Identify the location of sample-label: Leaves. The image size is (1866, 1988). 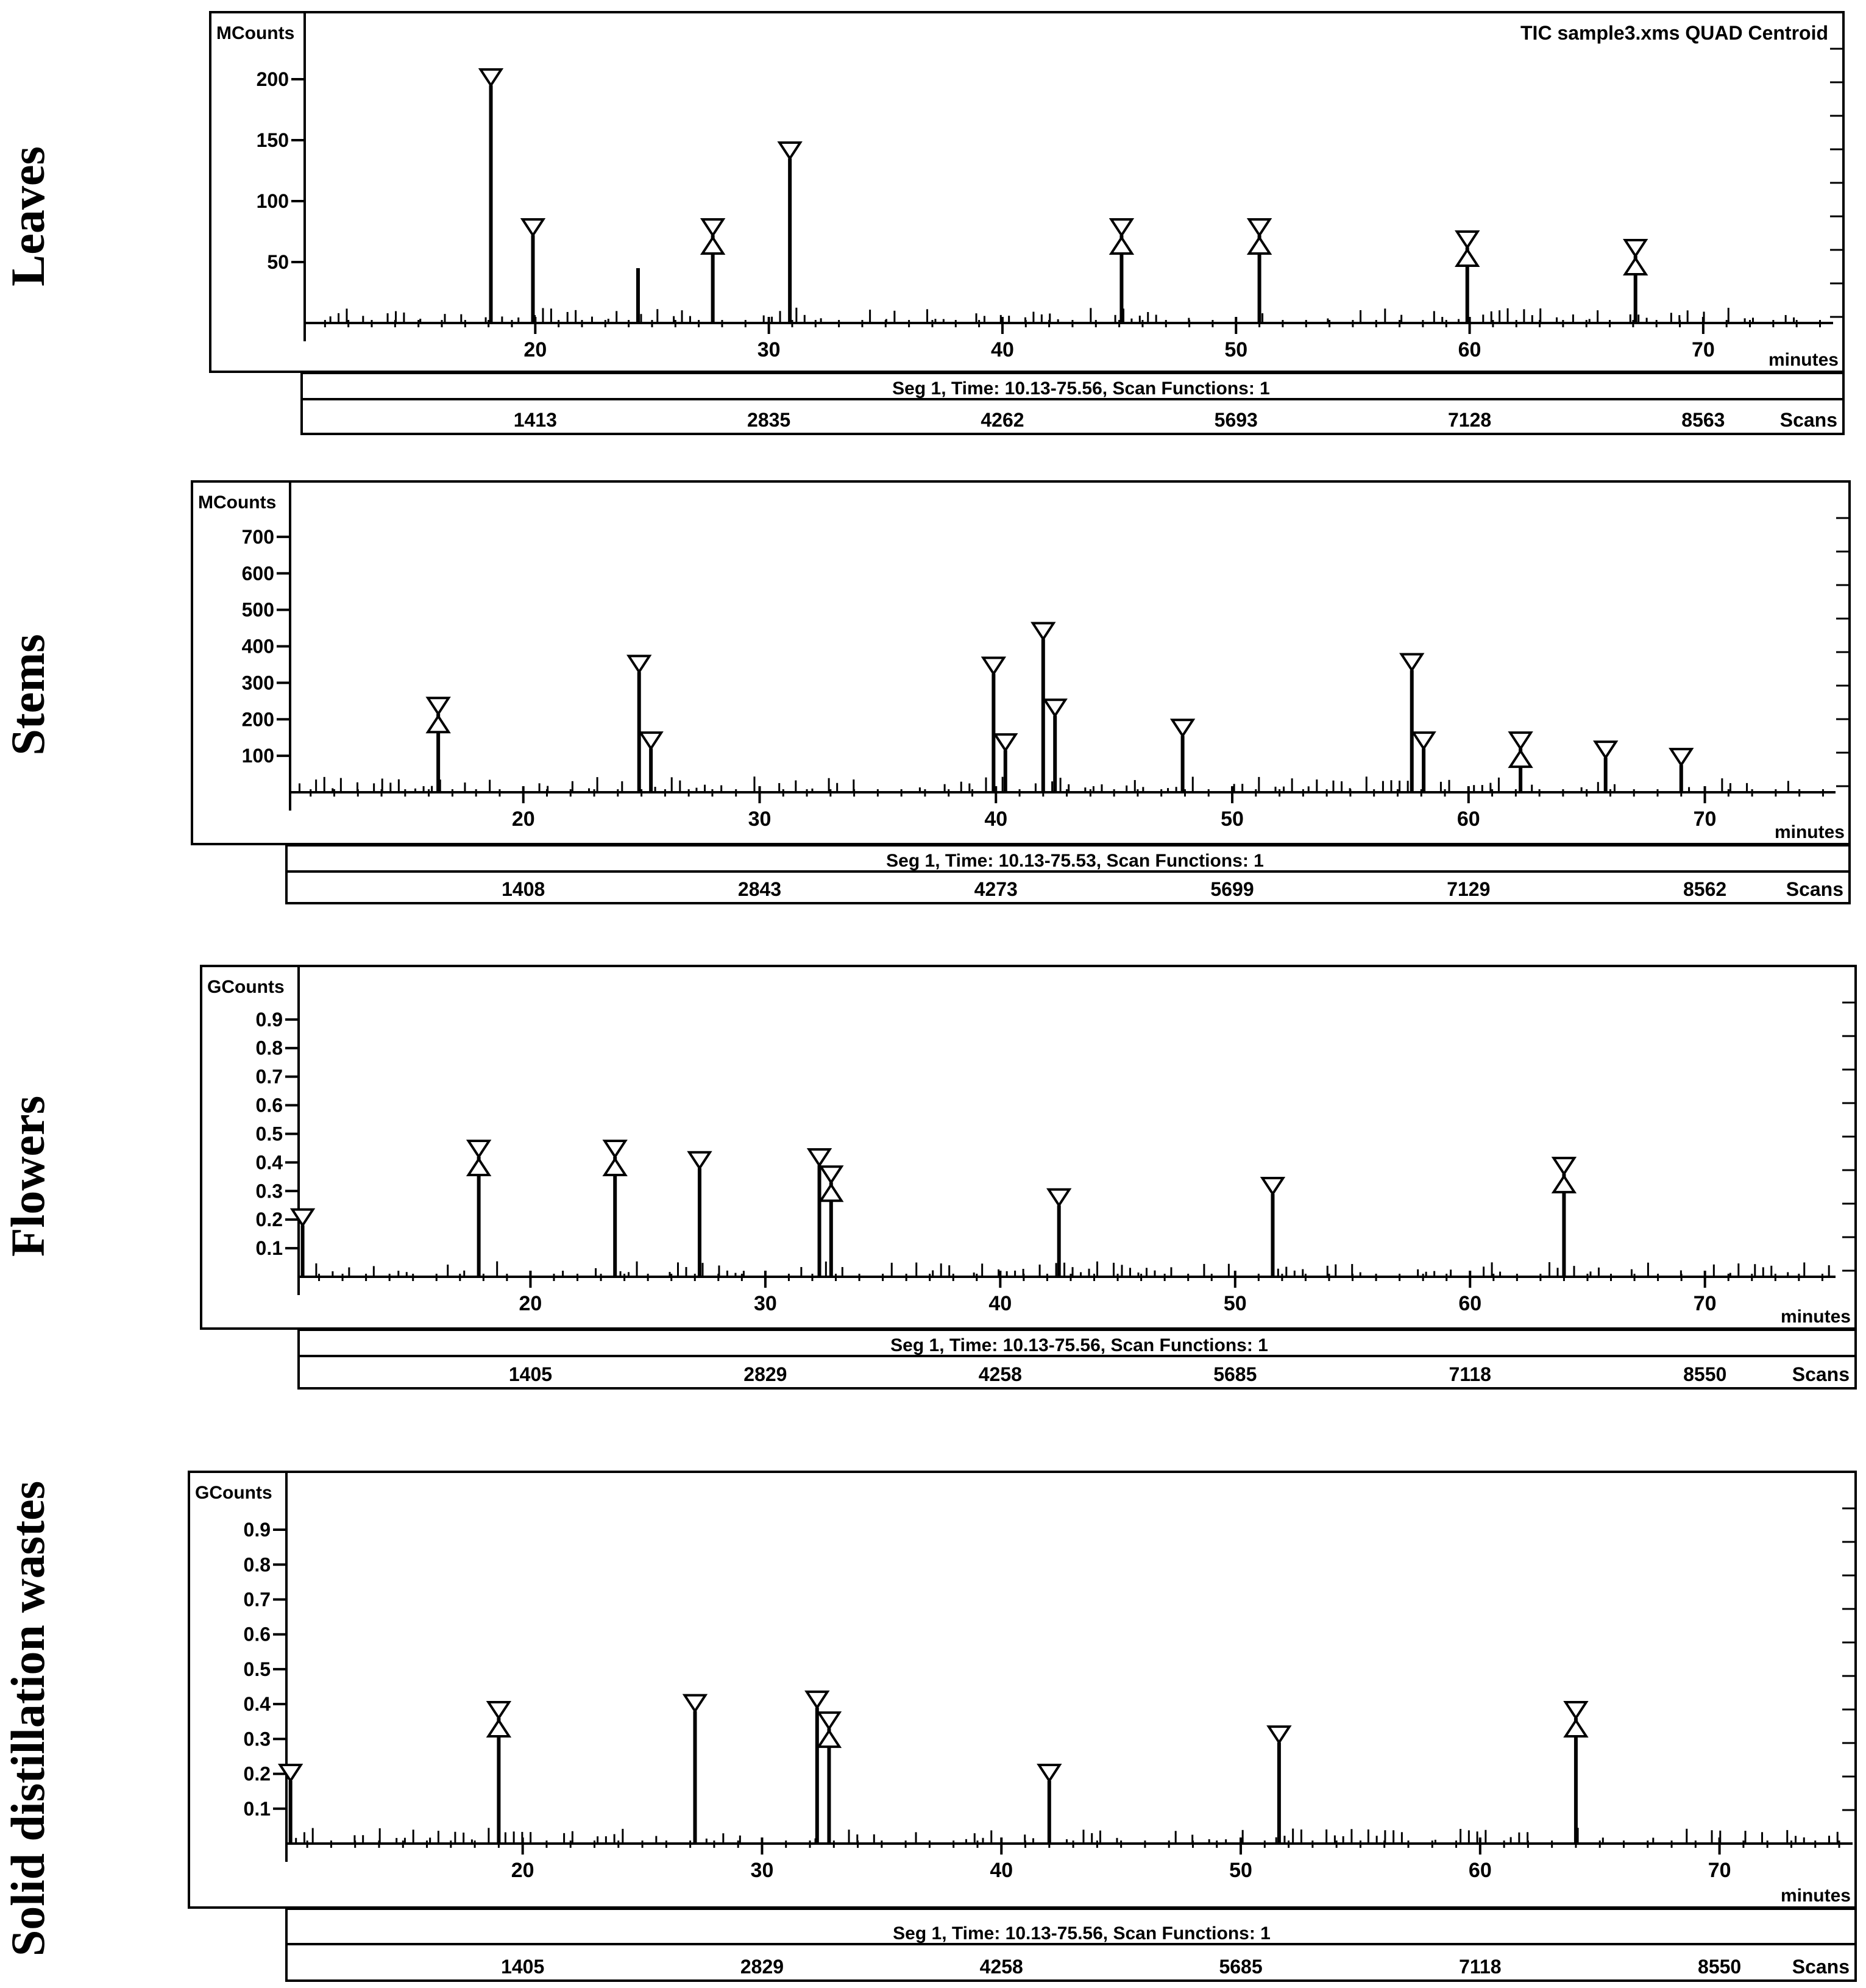
(28, 216).